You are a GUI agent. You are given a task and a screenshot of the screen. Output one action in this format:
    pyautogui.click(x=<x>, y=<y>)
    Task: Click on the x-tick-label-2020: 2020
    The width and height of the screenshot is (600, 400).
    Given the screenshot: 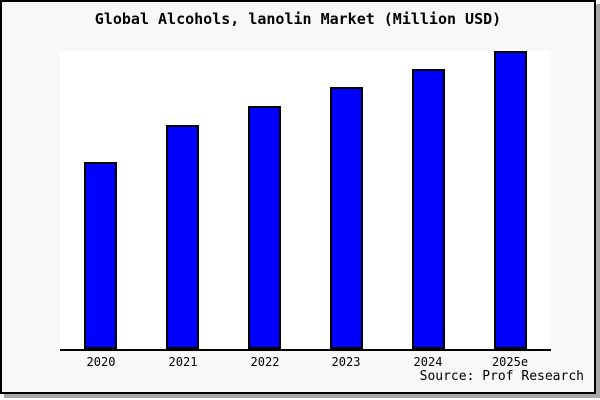 What is the action you would take?
    pyautogui.click(x=101, y=362)
    